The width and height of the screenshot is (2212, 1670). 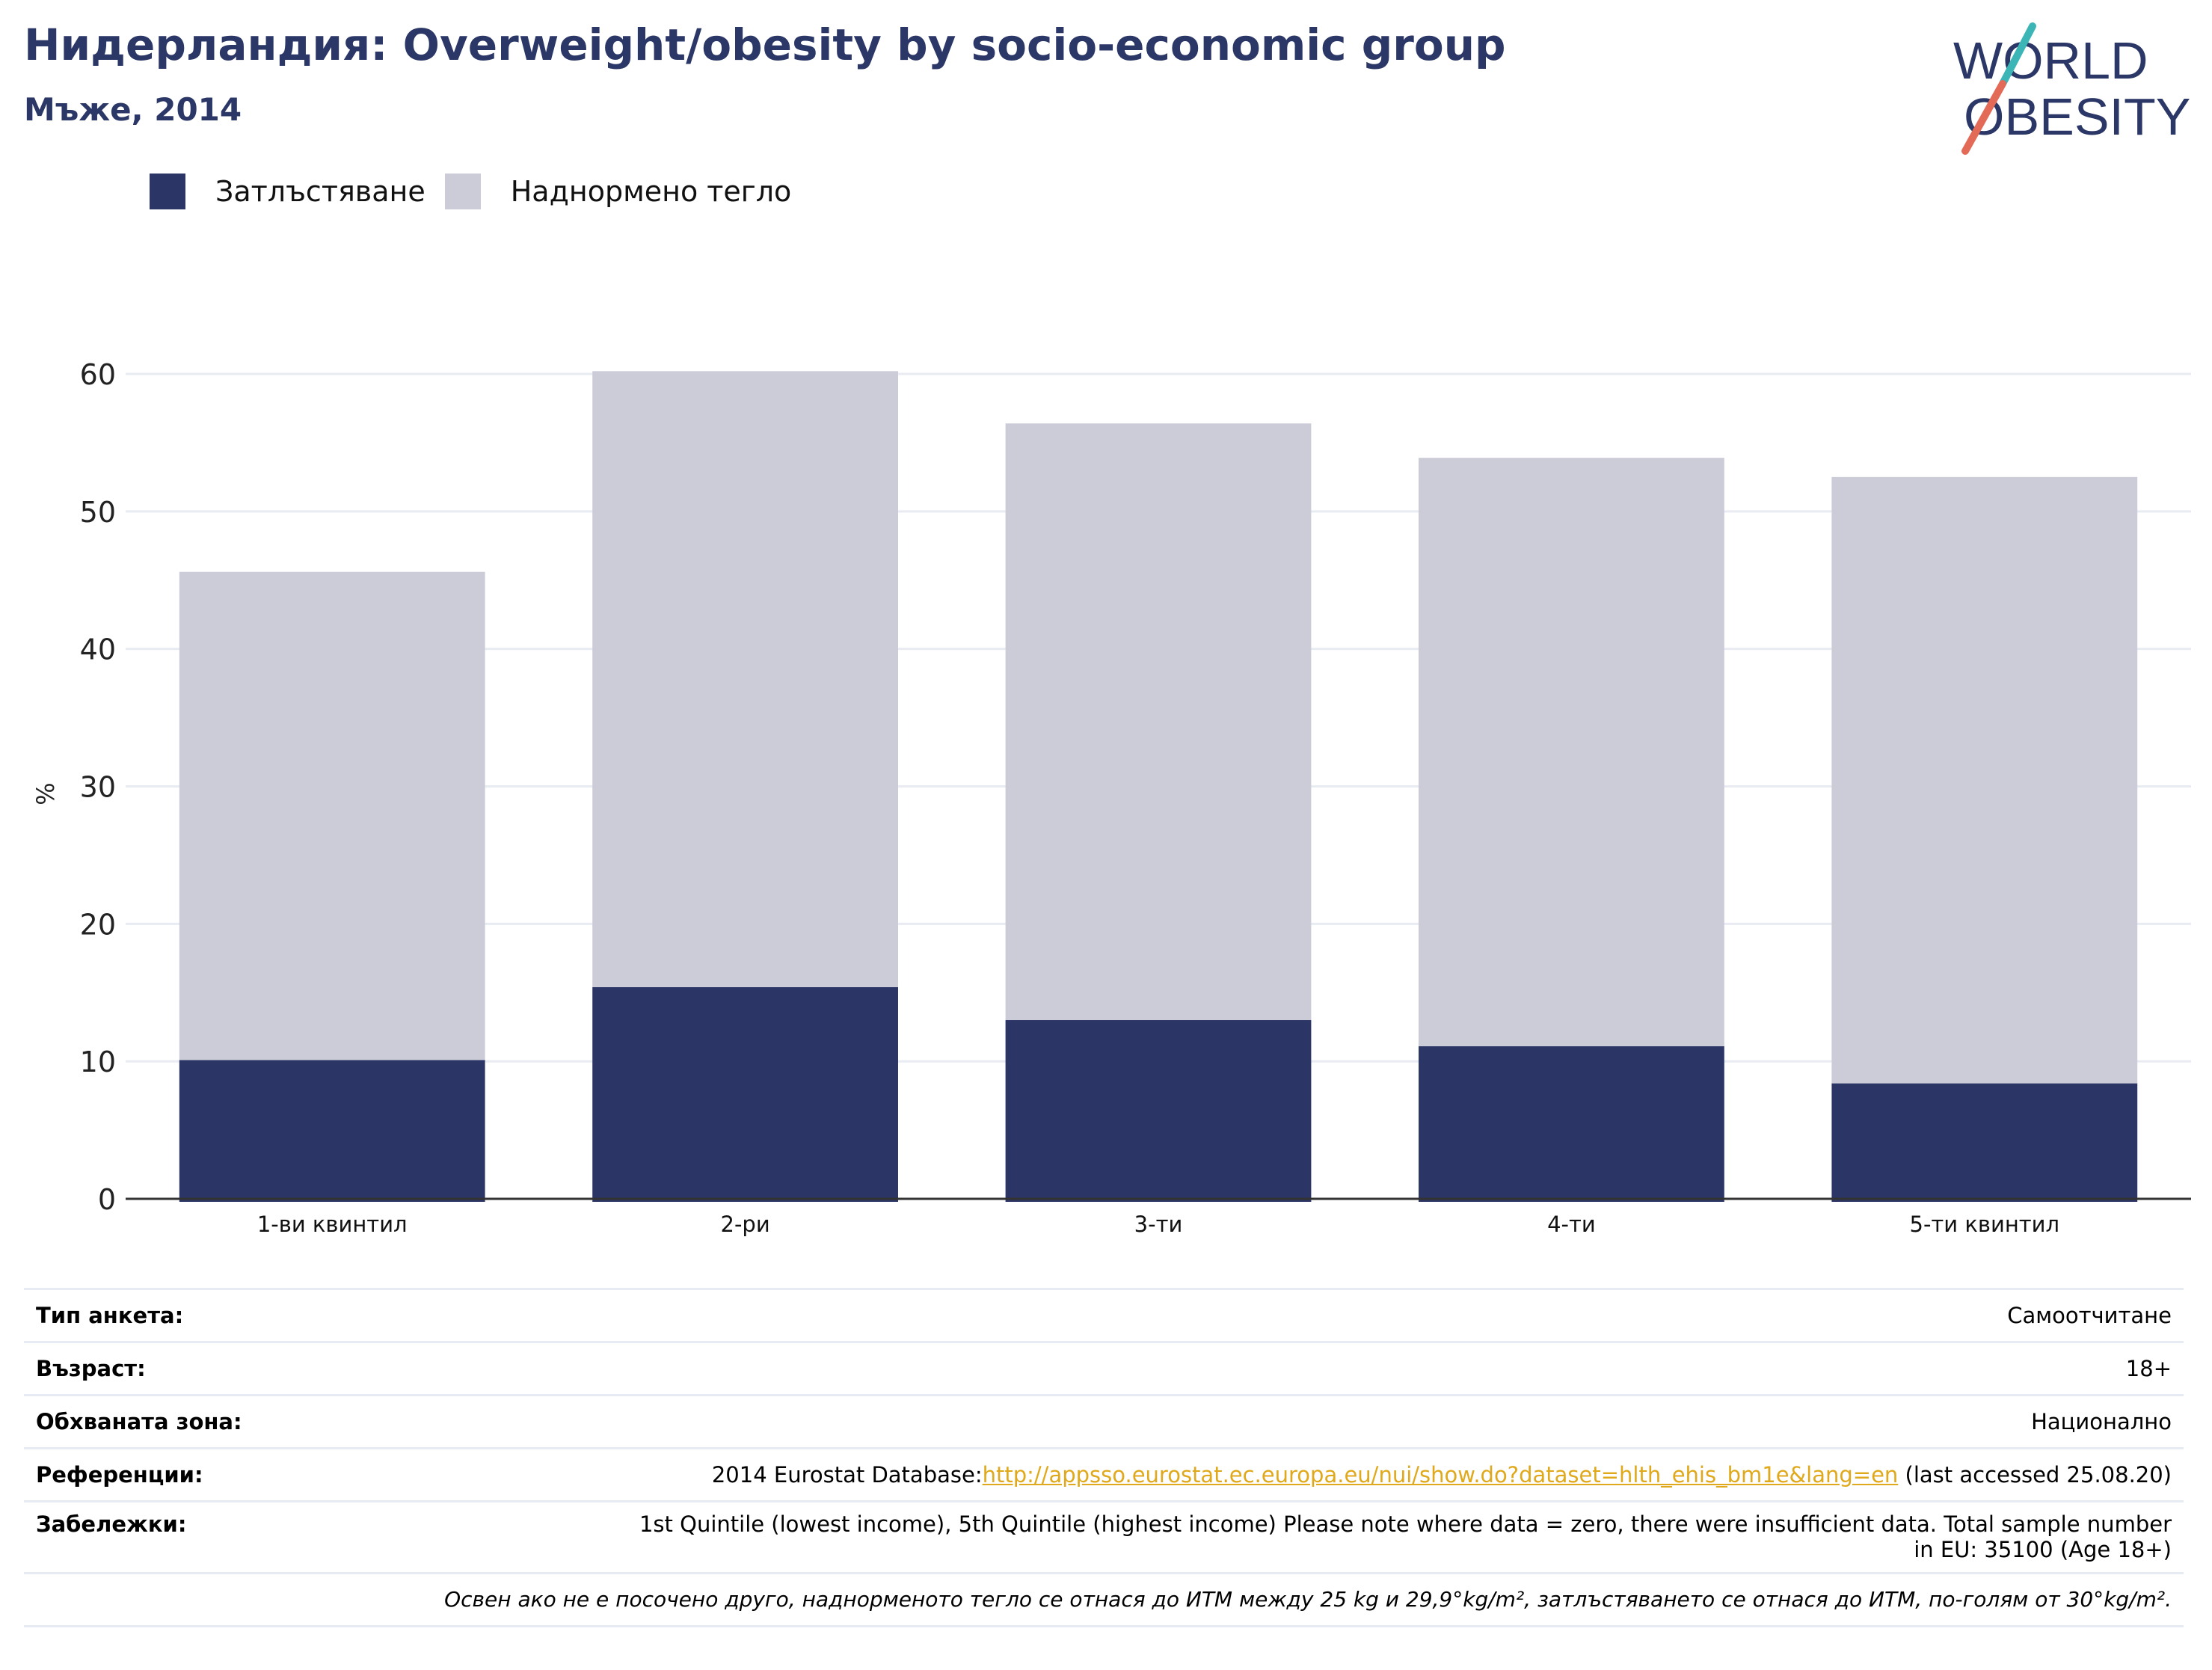 I want to click on chart-legend: Затлъстяване Наднормено тегло, so click(x=480, y=191).